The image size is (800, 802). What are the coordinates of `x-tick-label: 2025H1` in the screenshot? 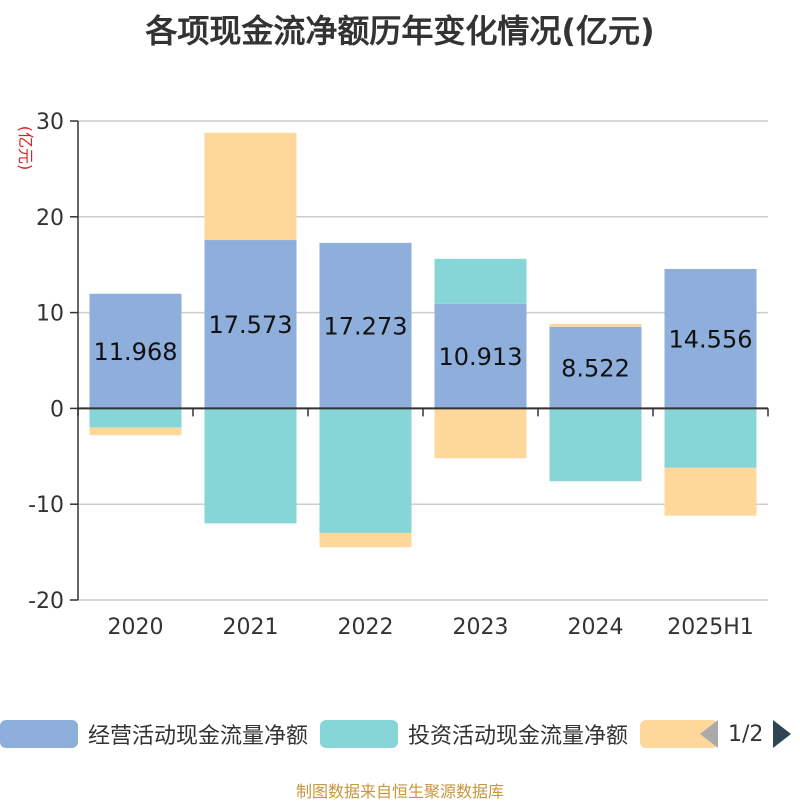 It's located at (710, 627).